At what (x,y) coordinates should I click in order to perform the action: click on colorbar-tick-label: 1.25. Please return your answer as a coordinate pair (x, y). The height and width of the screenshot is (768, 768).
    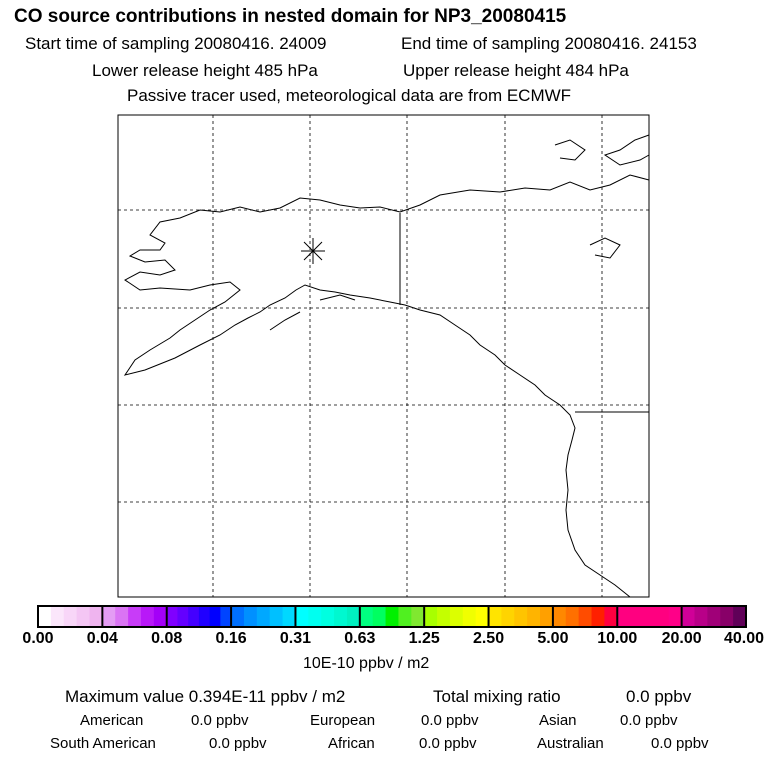
    Looking at the image, I should click on (424, 638).